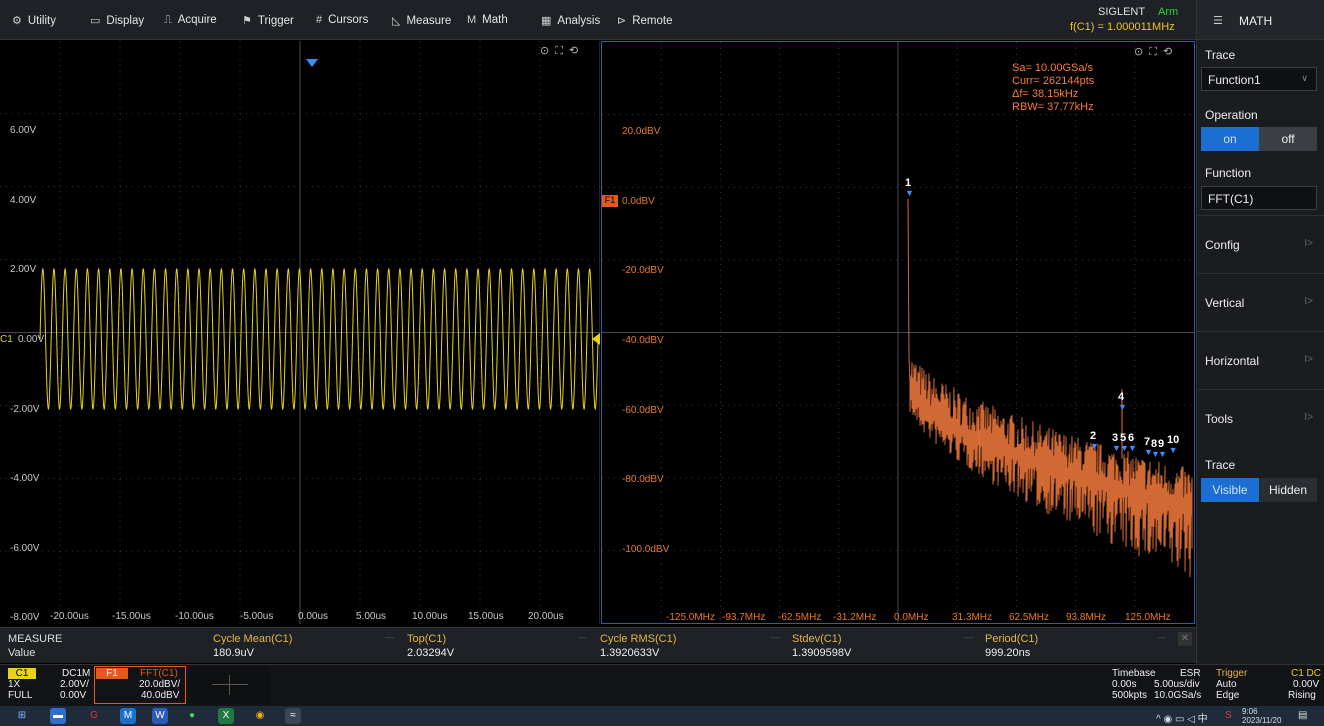  I want to click on peak-marker: 3 ▼, so click(1116, 442).